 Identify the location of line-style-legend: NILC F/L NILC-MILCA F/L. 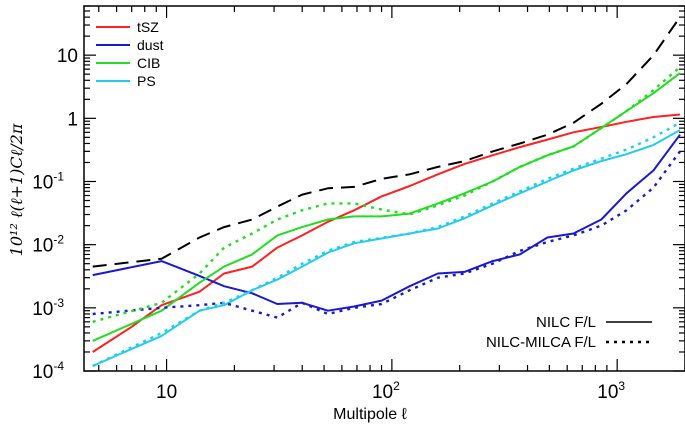
(569, 332).